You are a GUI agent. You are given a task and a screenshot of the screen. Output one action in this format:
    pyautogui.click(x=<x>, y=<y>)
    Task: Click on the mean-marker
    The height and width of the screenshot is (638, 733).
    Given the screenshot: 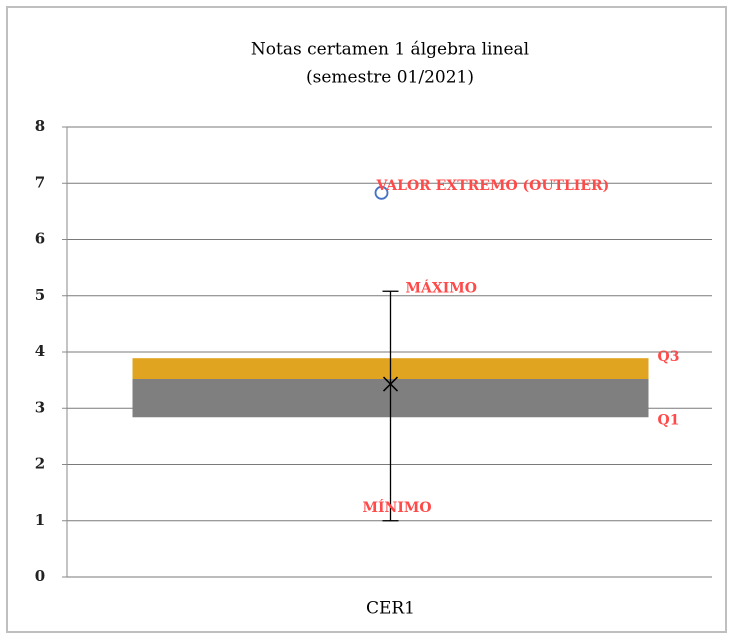 What is the action you would take?
    pyautogui.click(x=390, y=384)
    